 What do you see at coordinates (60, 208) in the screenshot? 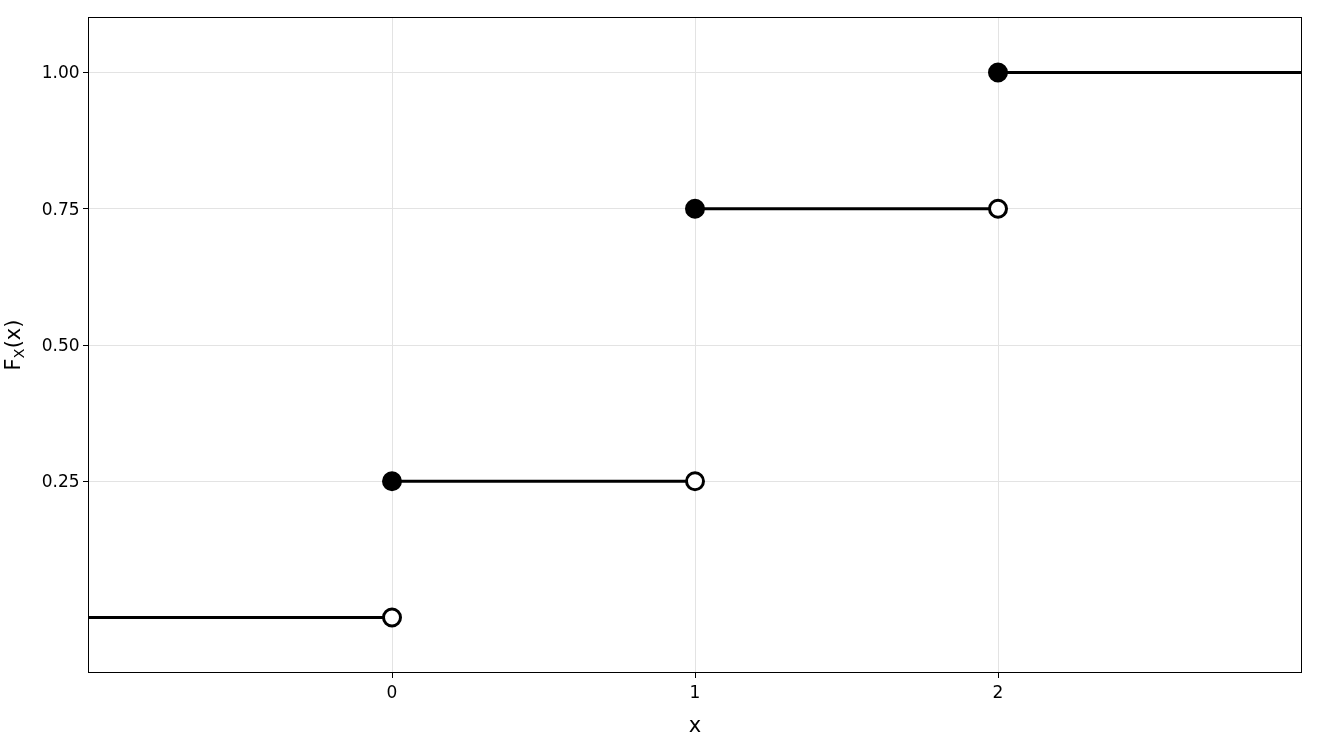
I see `y-tick-label: 0.75` at bounding box center [60, 208].